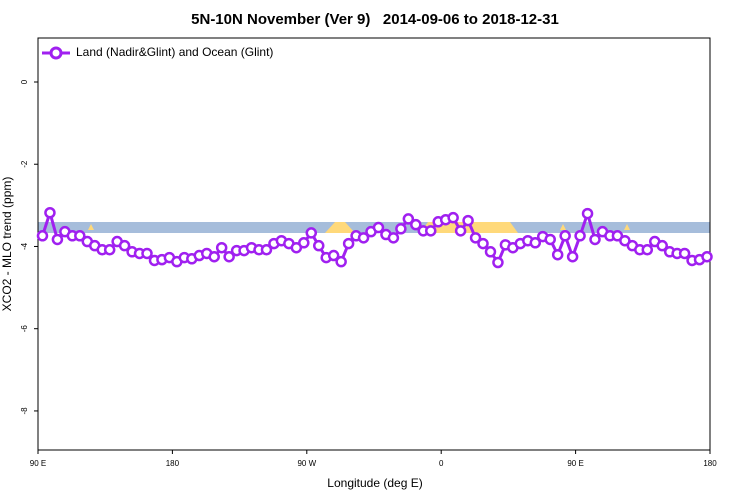 This screenshot has height=500, width=750. What do you see at coordinates (374, 483) in the screenshot?
I see `x-axis-label: Longitude (deg E)` at bounding box center [374, 483].